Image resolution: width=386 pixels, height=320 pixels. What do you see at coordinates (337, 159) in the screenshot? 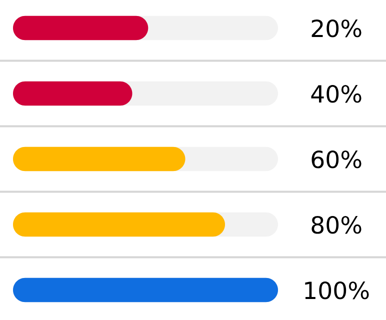
I see `y-tick-label: 60%` at bounding box center [337, 159].